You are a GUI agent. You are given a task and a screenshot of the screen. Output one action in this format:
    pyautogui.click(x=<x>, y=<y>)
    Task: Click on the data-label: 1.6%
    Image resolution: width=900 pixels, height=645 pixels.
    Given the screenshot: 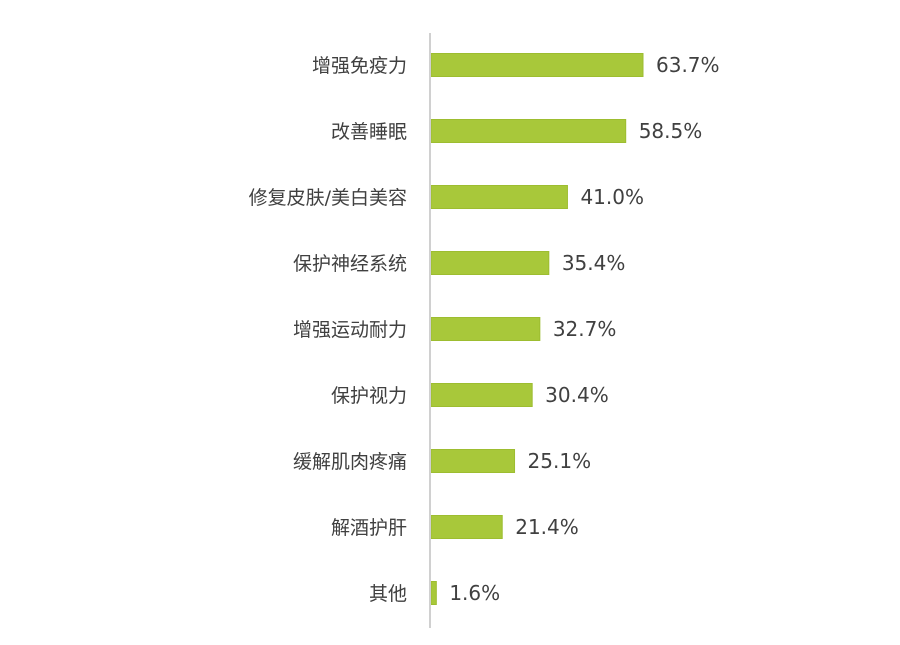 What is the action you would take?
    pyautogui.click(x=474, y=593)
    